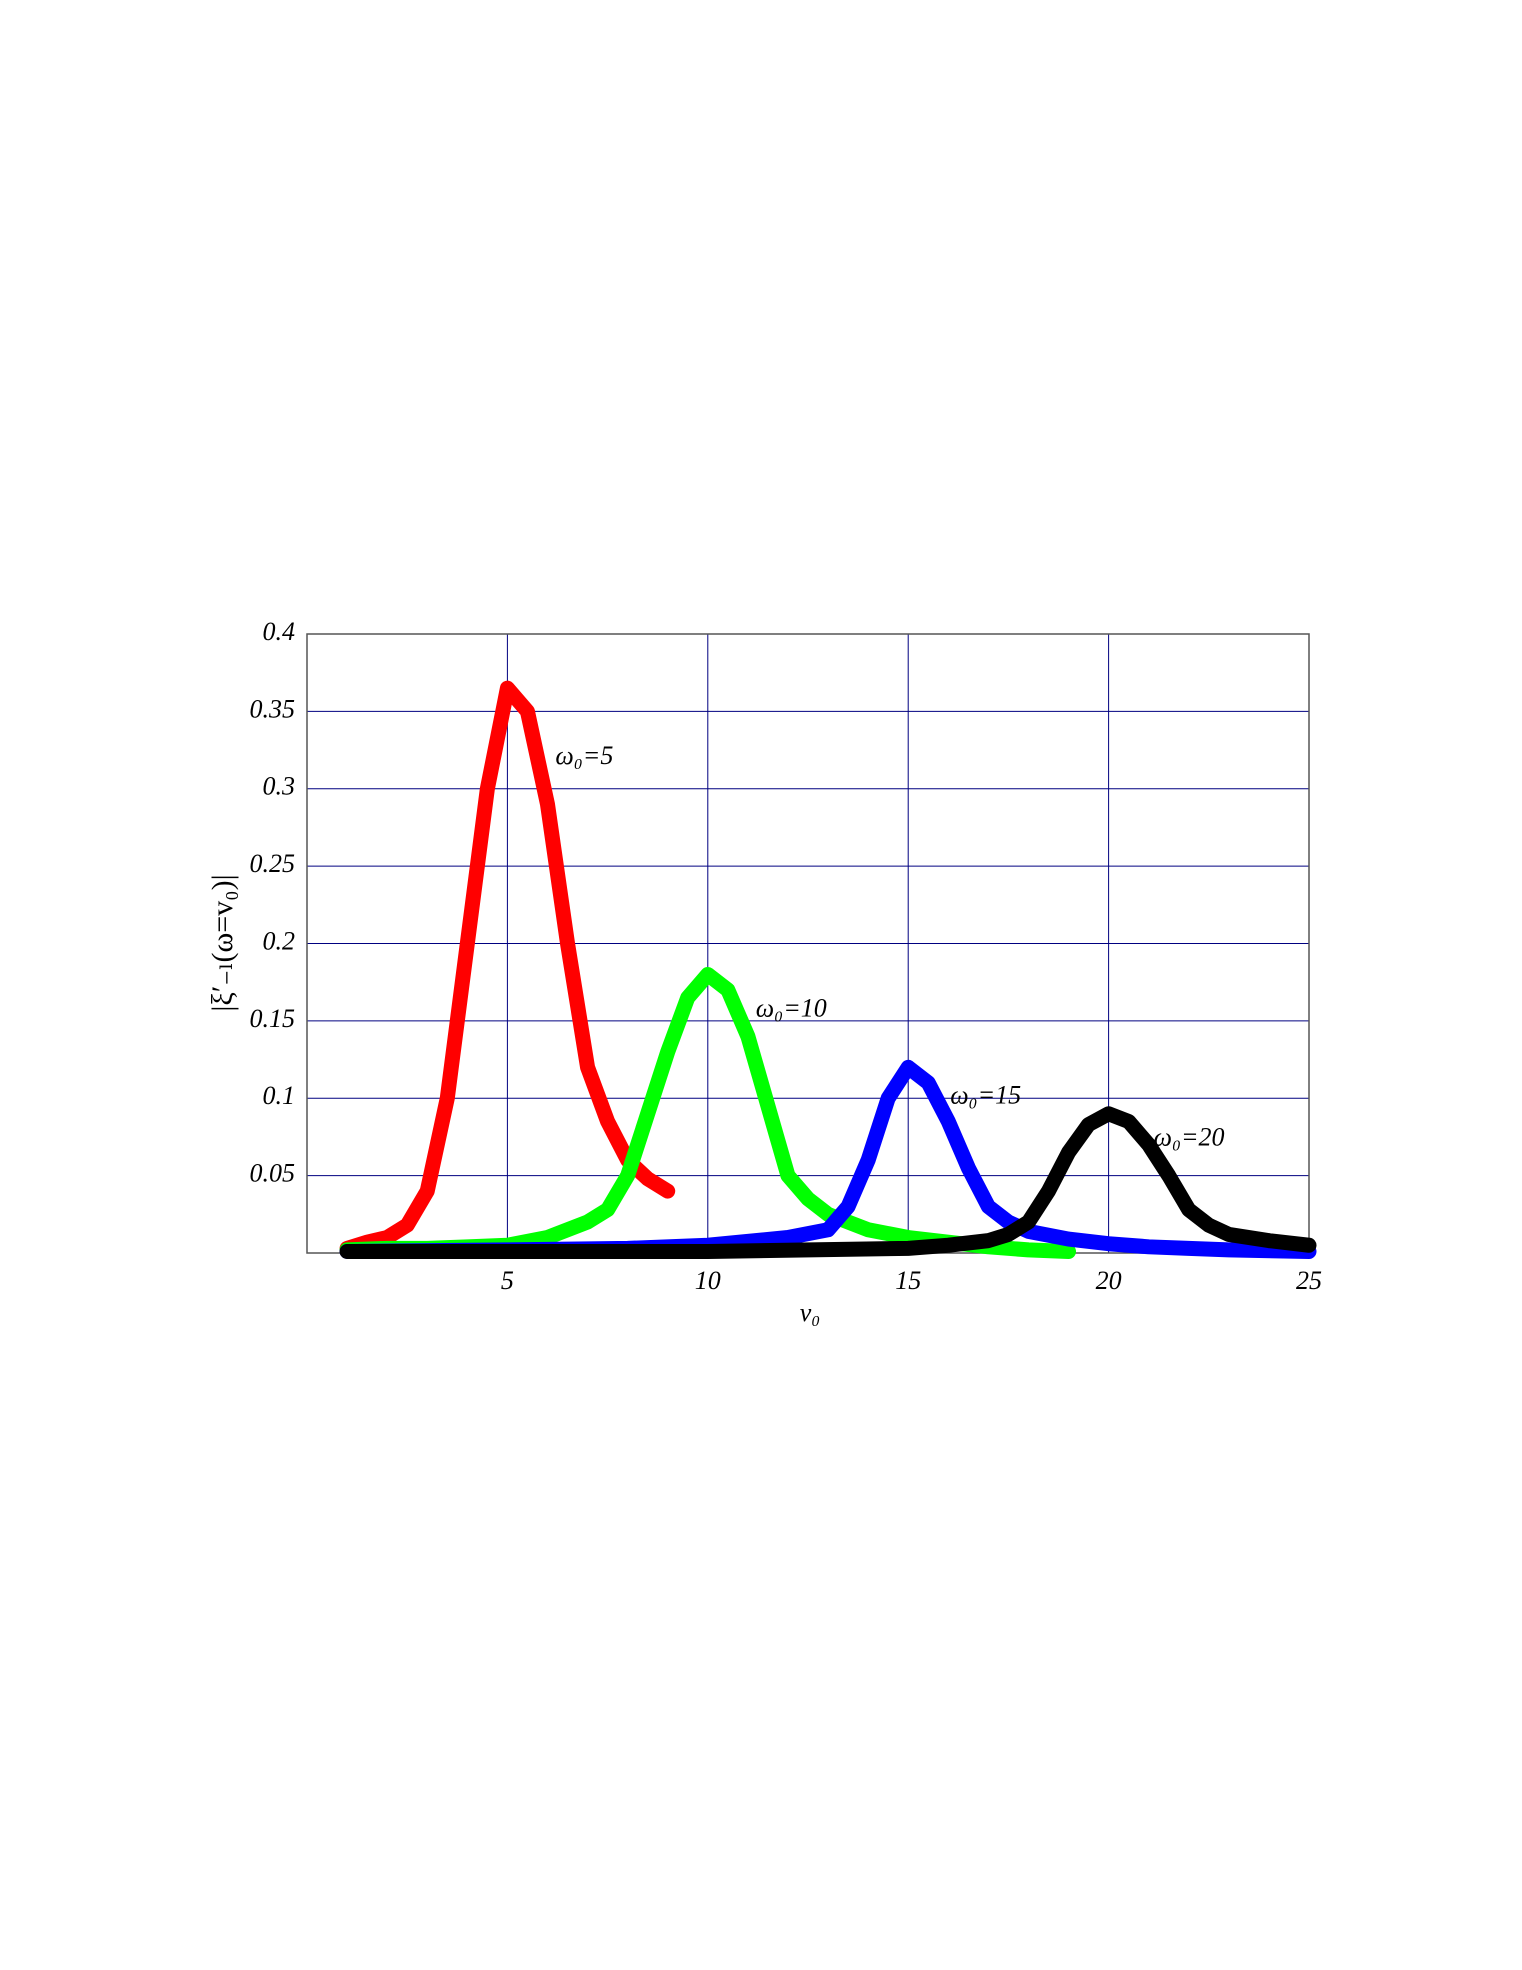  What do you see at coordinates (1189, 1137) in the screenshot?
I see `series-label: ω₀=20` at bounding box center [1189, 1137].